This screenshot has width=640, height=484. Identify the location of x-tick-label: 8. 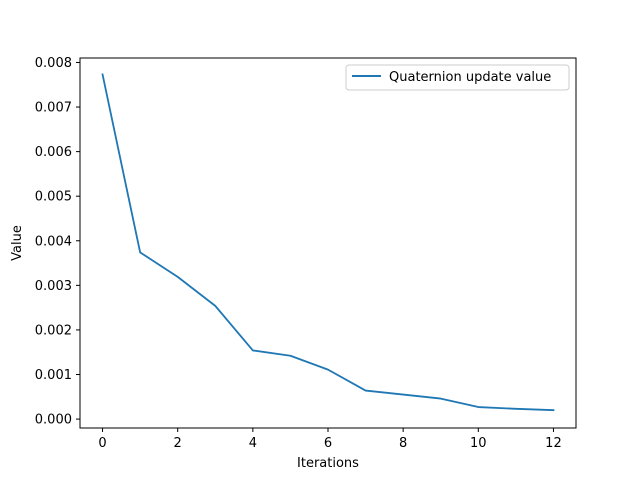
(403, 443).